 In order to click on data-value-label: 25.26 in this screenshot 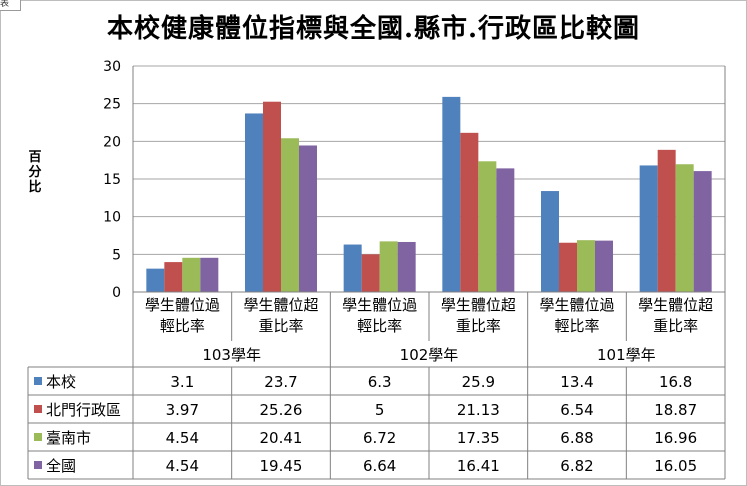, I will do `click(281, 410)`.